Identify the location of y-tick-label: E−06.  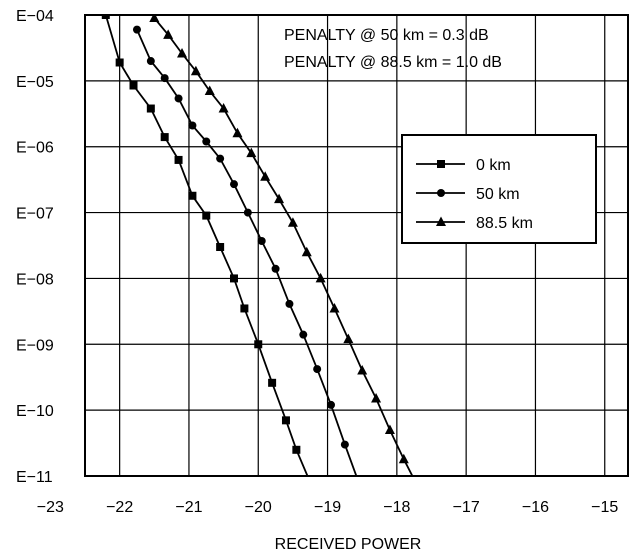
(35, 148).